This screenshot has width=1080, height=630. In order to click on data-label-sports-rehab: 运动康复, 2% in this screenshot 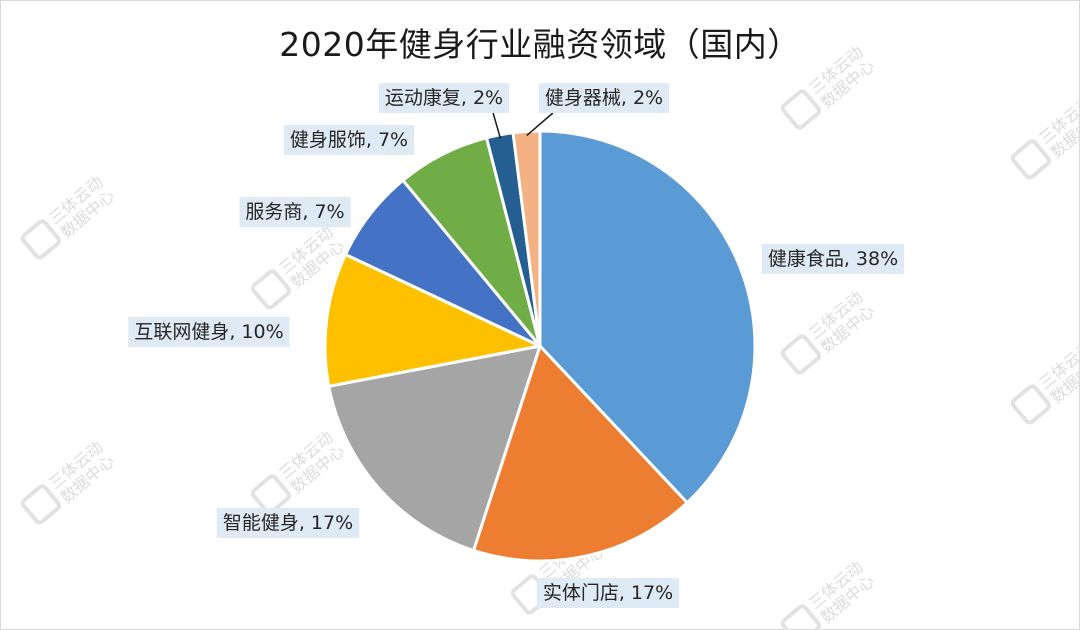, I will do `click(444, 98)`.